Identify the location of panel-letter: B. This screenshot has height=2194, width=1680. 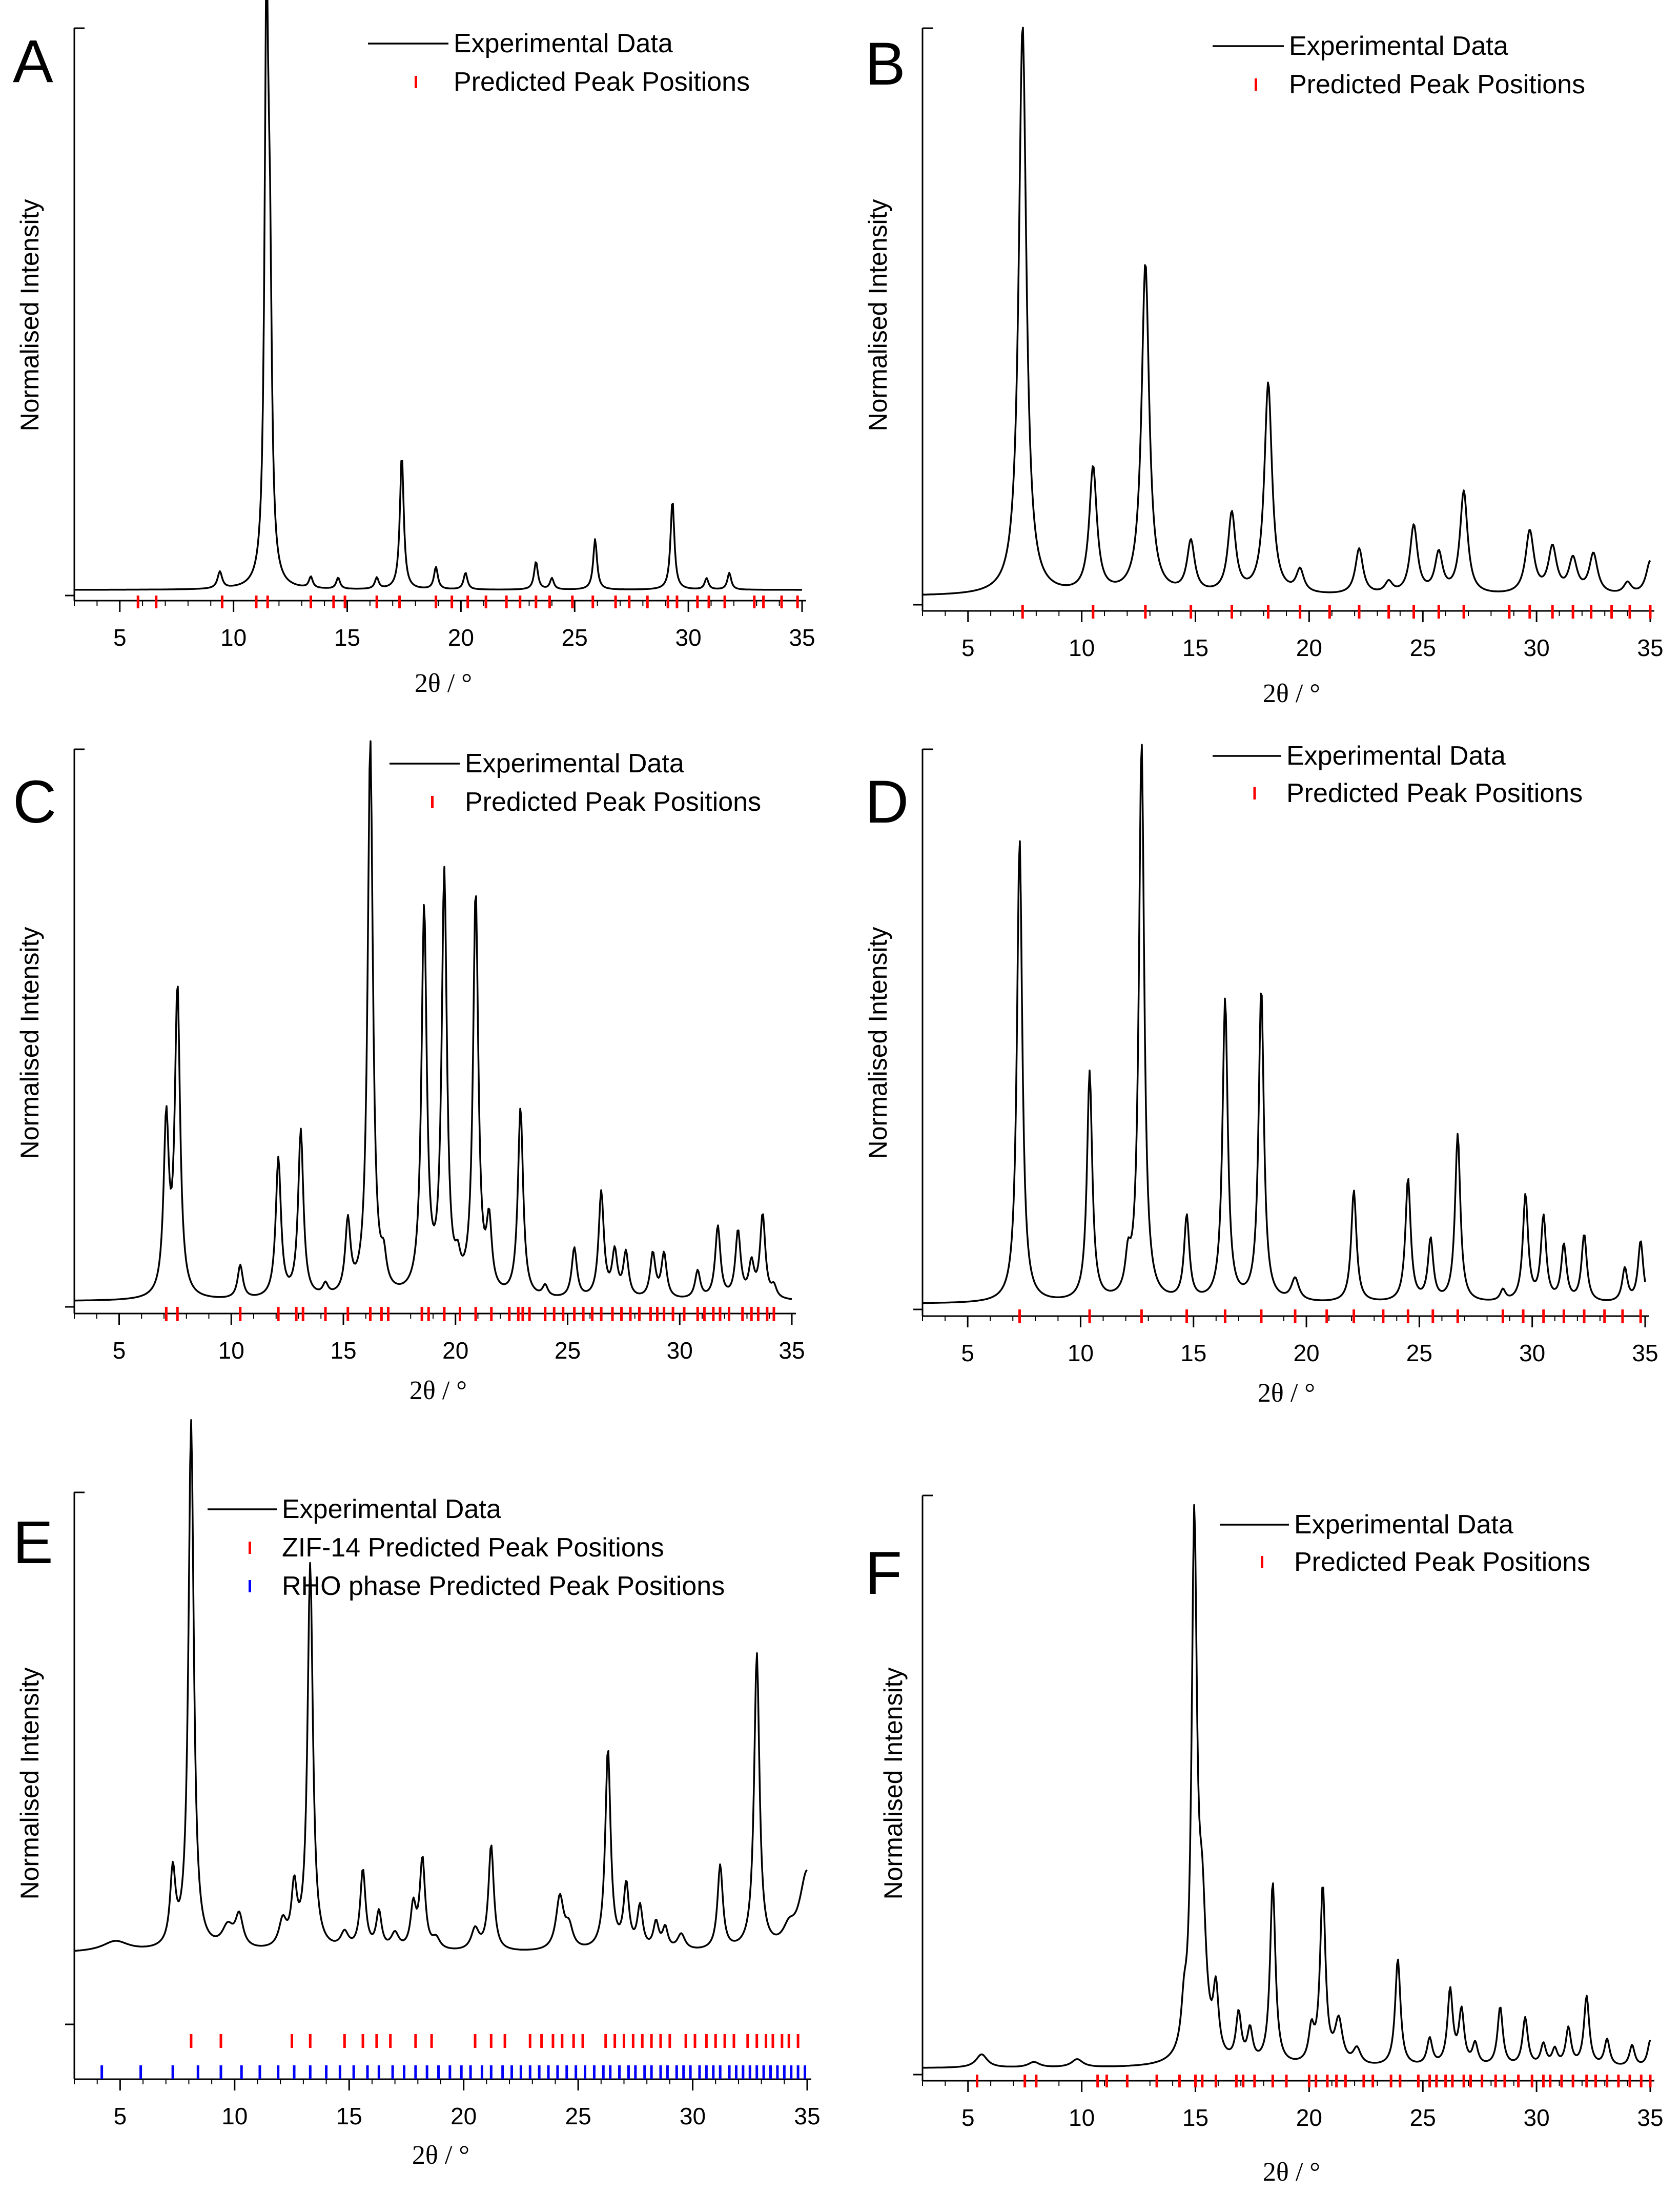
(885, 64).